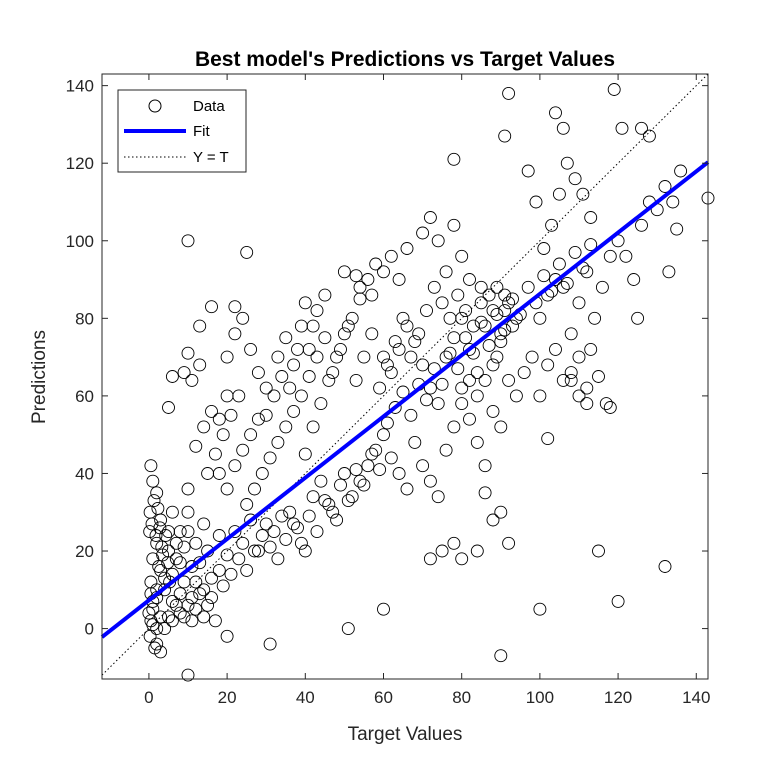  Describe the element at coordinates (84, 551) in the screenshot. I see `y-tick-label: 20` at that location.